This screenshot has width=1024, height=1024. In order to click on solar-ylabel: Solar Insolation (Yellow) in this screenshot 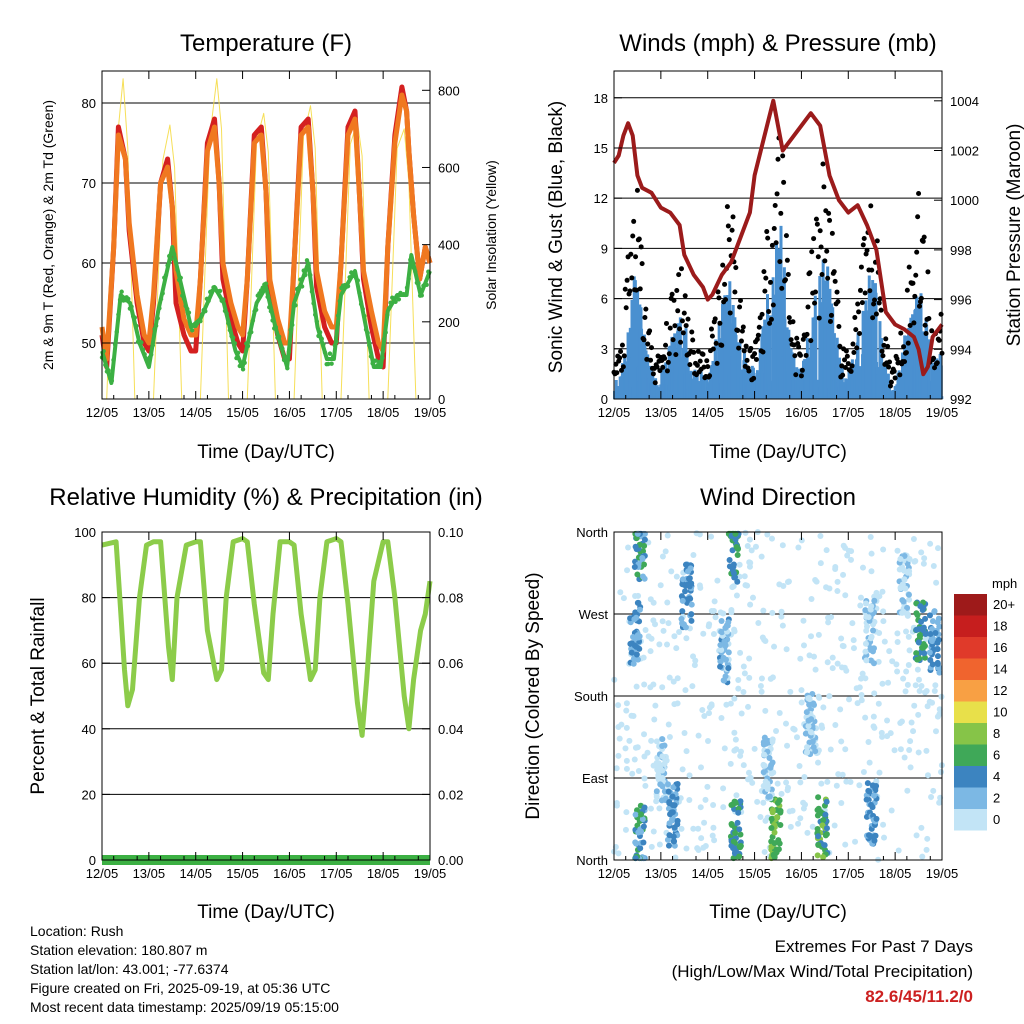, I will do `click(491, 235)`.